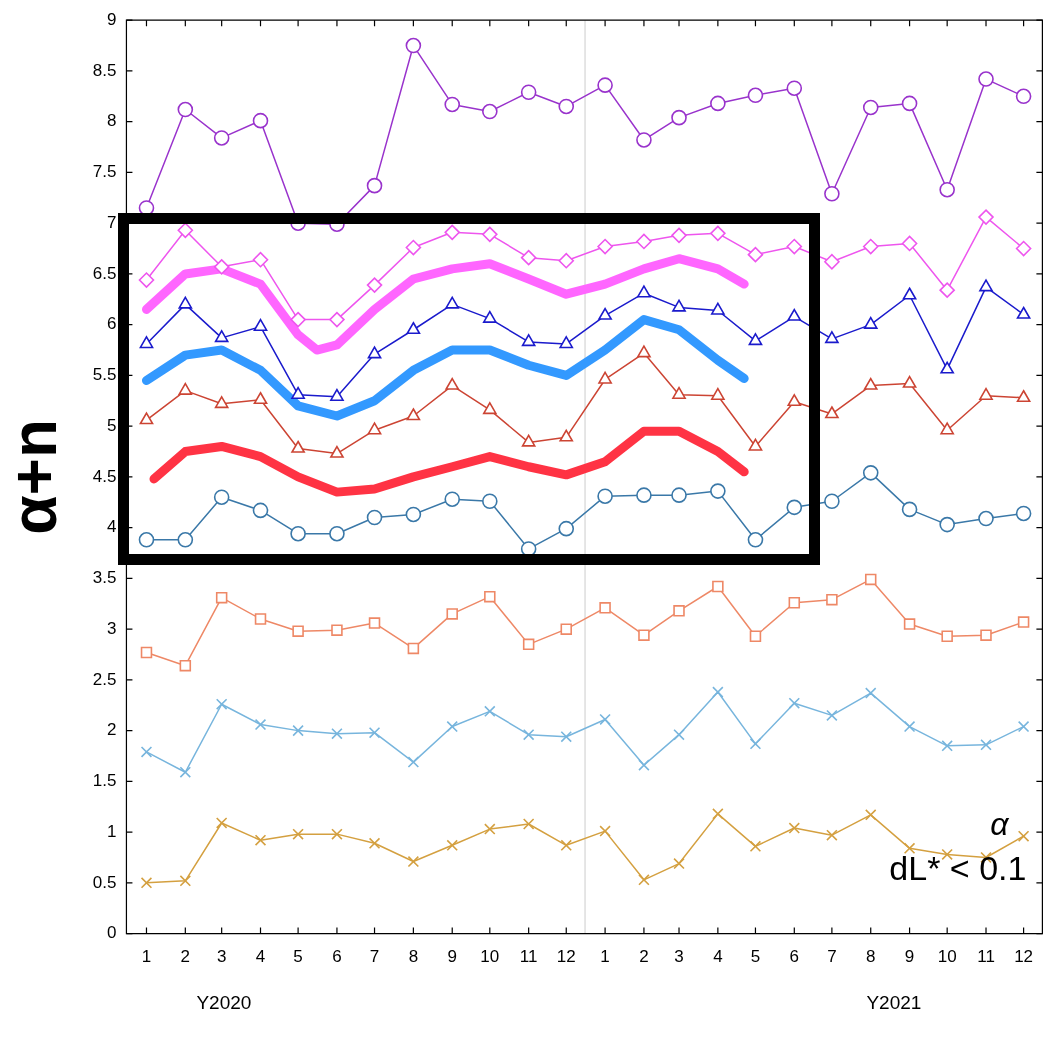 This screenshot has height=1037, width=1051. I want to click on y-tick-label: 7.5, so click(104, 172).